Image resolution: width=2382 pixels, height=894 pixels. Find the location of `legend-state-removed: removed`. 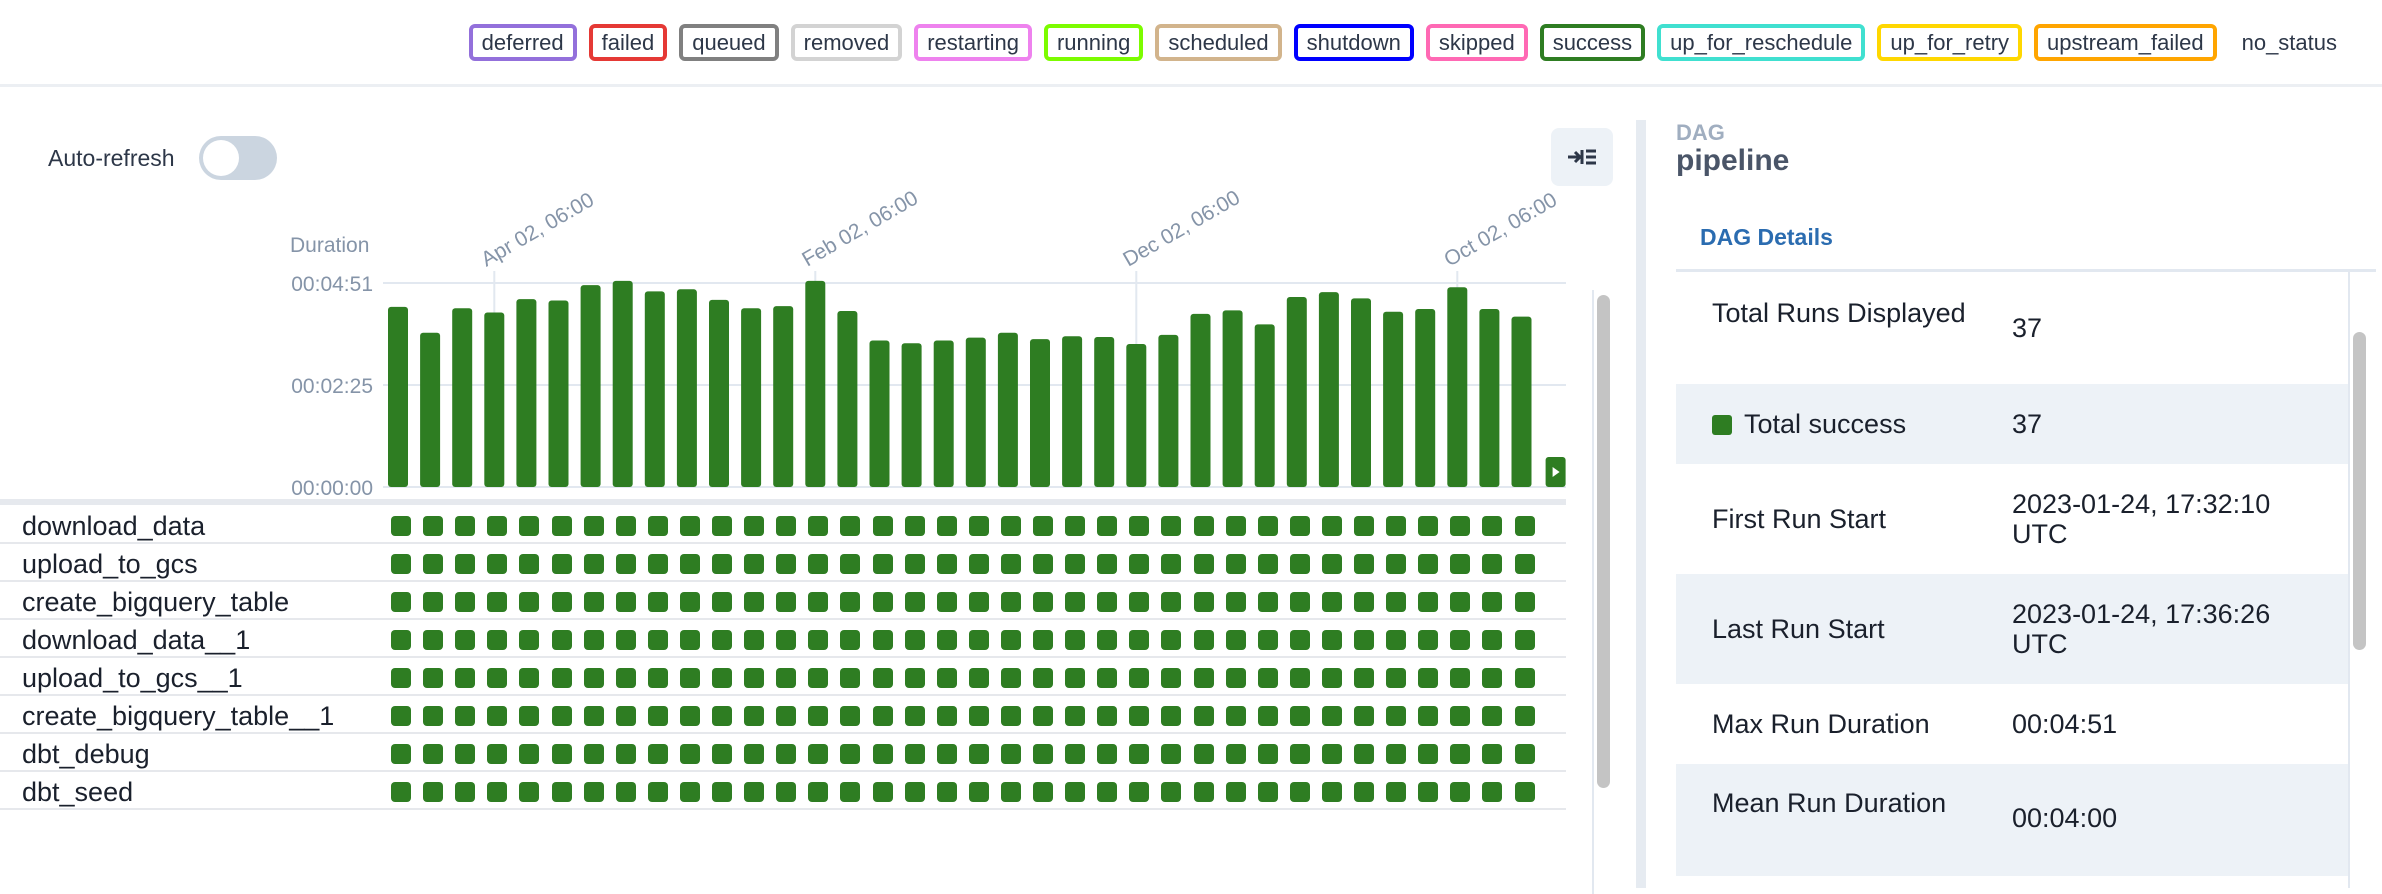

legend-state-removed: removed is located at coordinates (846, 42).